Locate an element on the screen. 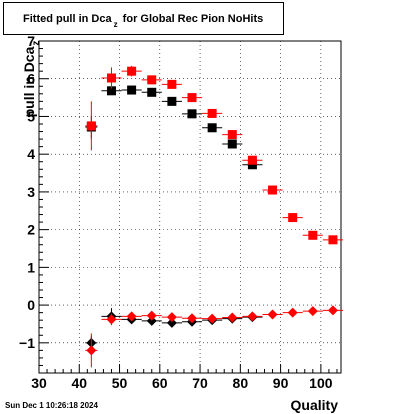 The image size is (400, 414). y-tick-label: 2 is located at coordinates (31, 230).